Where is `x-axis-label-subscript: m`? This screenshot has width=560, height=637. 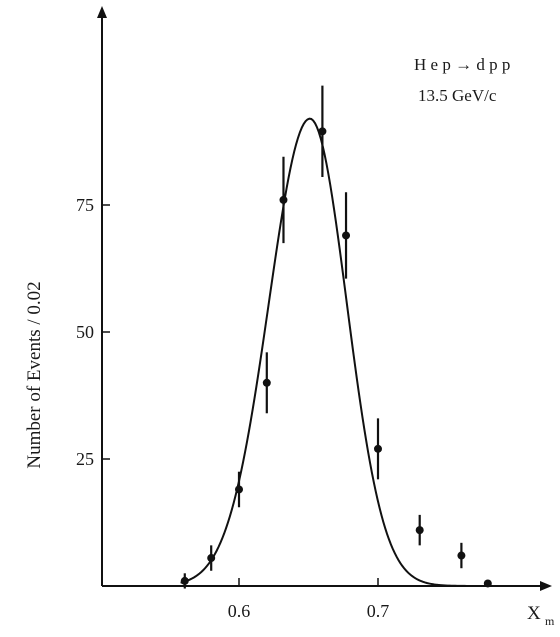 x-axis-label-subscript: m is located at coordinates (550, 621).